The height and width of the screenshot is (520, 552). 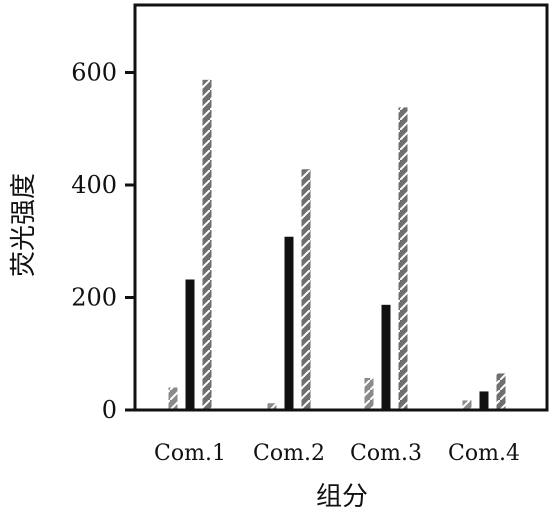 What do you see at coordinates (207, 244) in the screenshot?
I see `bar-3-com1` at bounding box center [207, 244].